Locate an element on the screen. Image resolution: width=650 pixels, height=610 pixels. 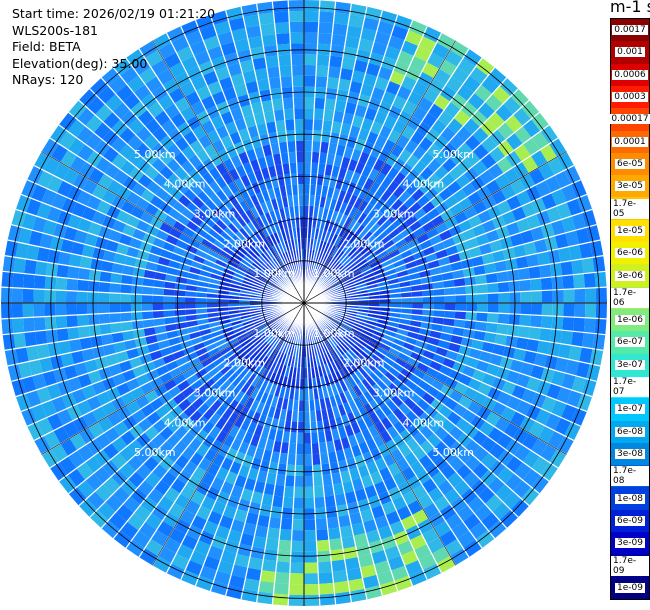
colorbar-level: 3e-09 is located at coordinates (630, 543).